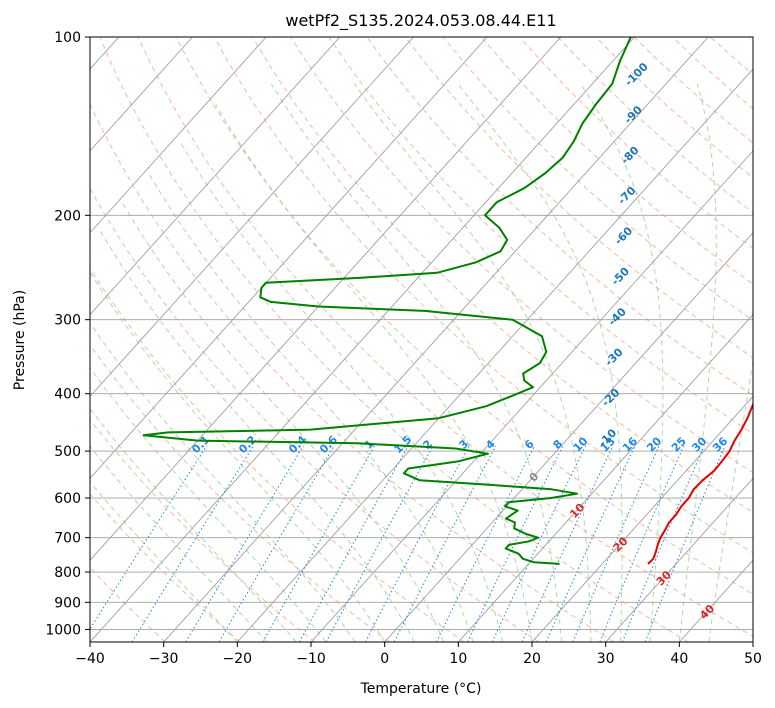 The width and height of the screenshot is (775, 708). What do you see at coordinates (67, 321) in the screenshot?
I see `y-tick-label: 300` at bounding box center [67, 321].